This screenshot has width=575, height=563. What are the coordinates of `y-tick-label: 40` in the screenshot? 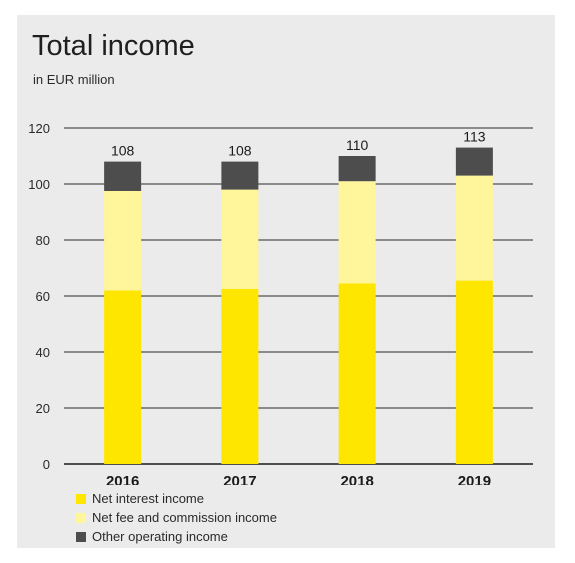 It's located at (43, 352).